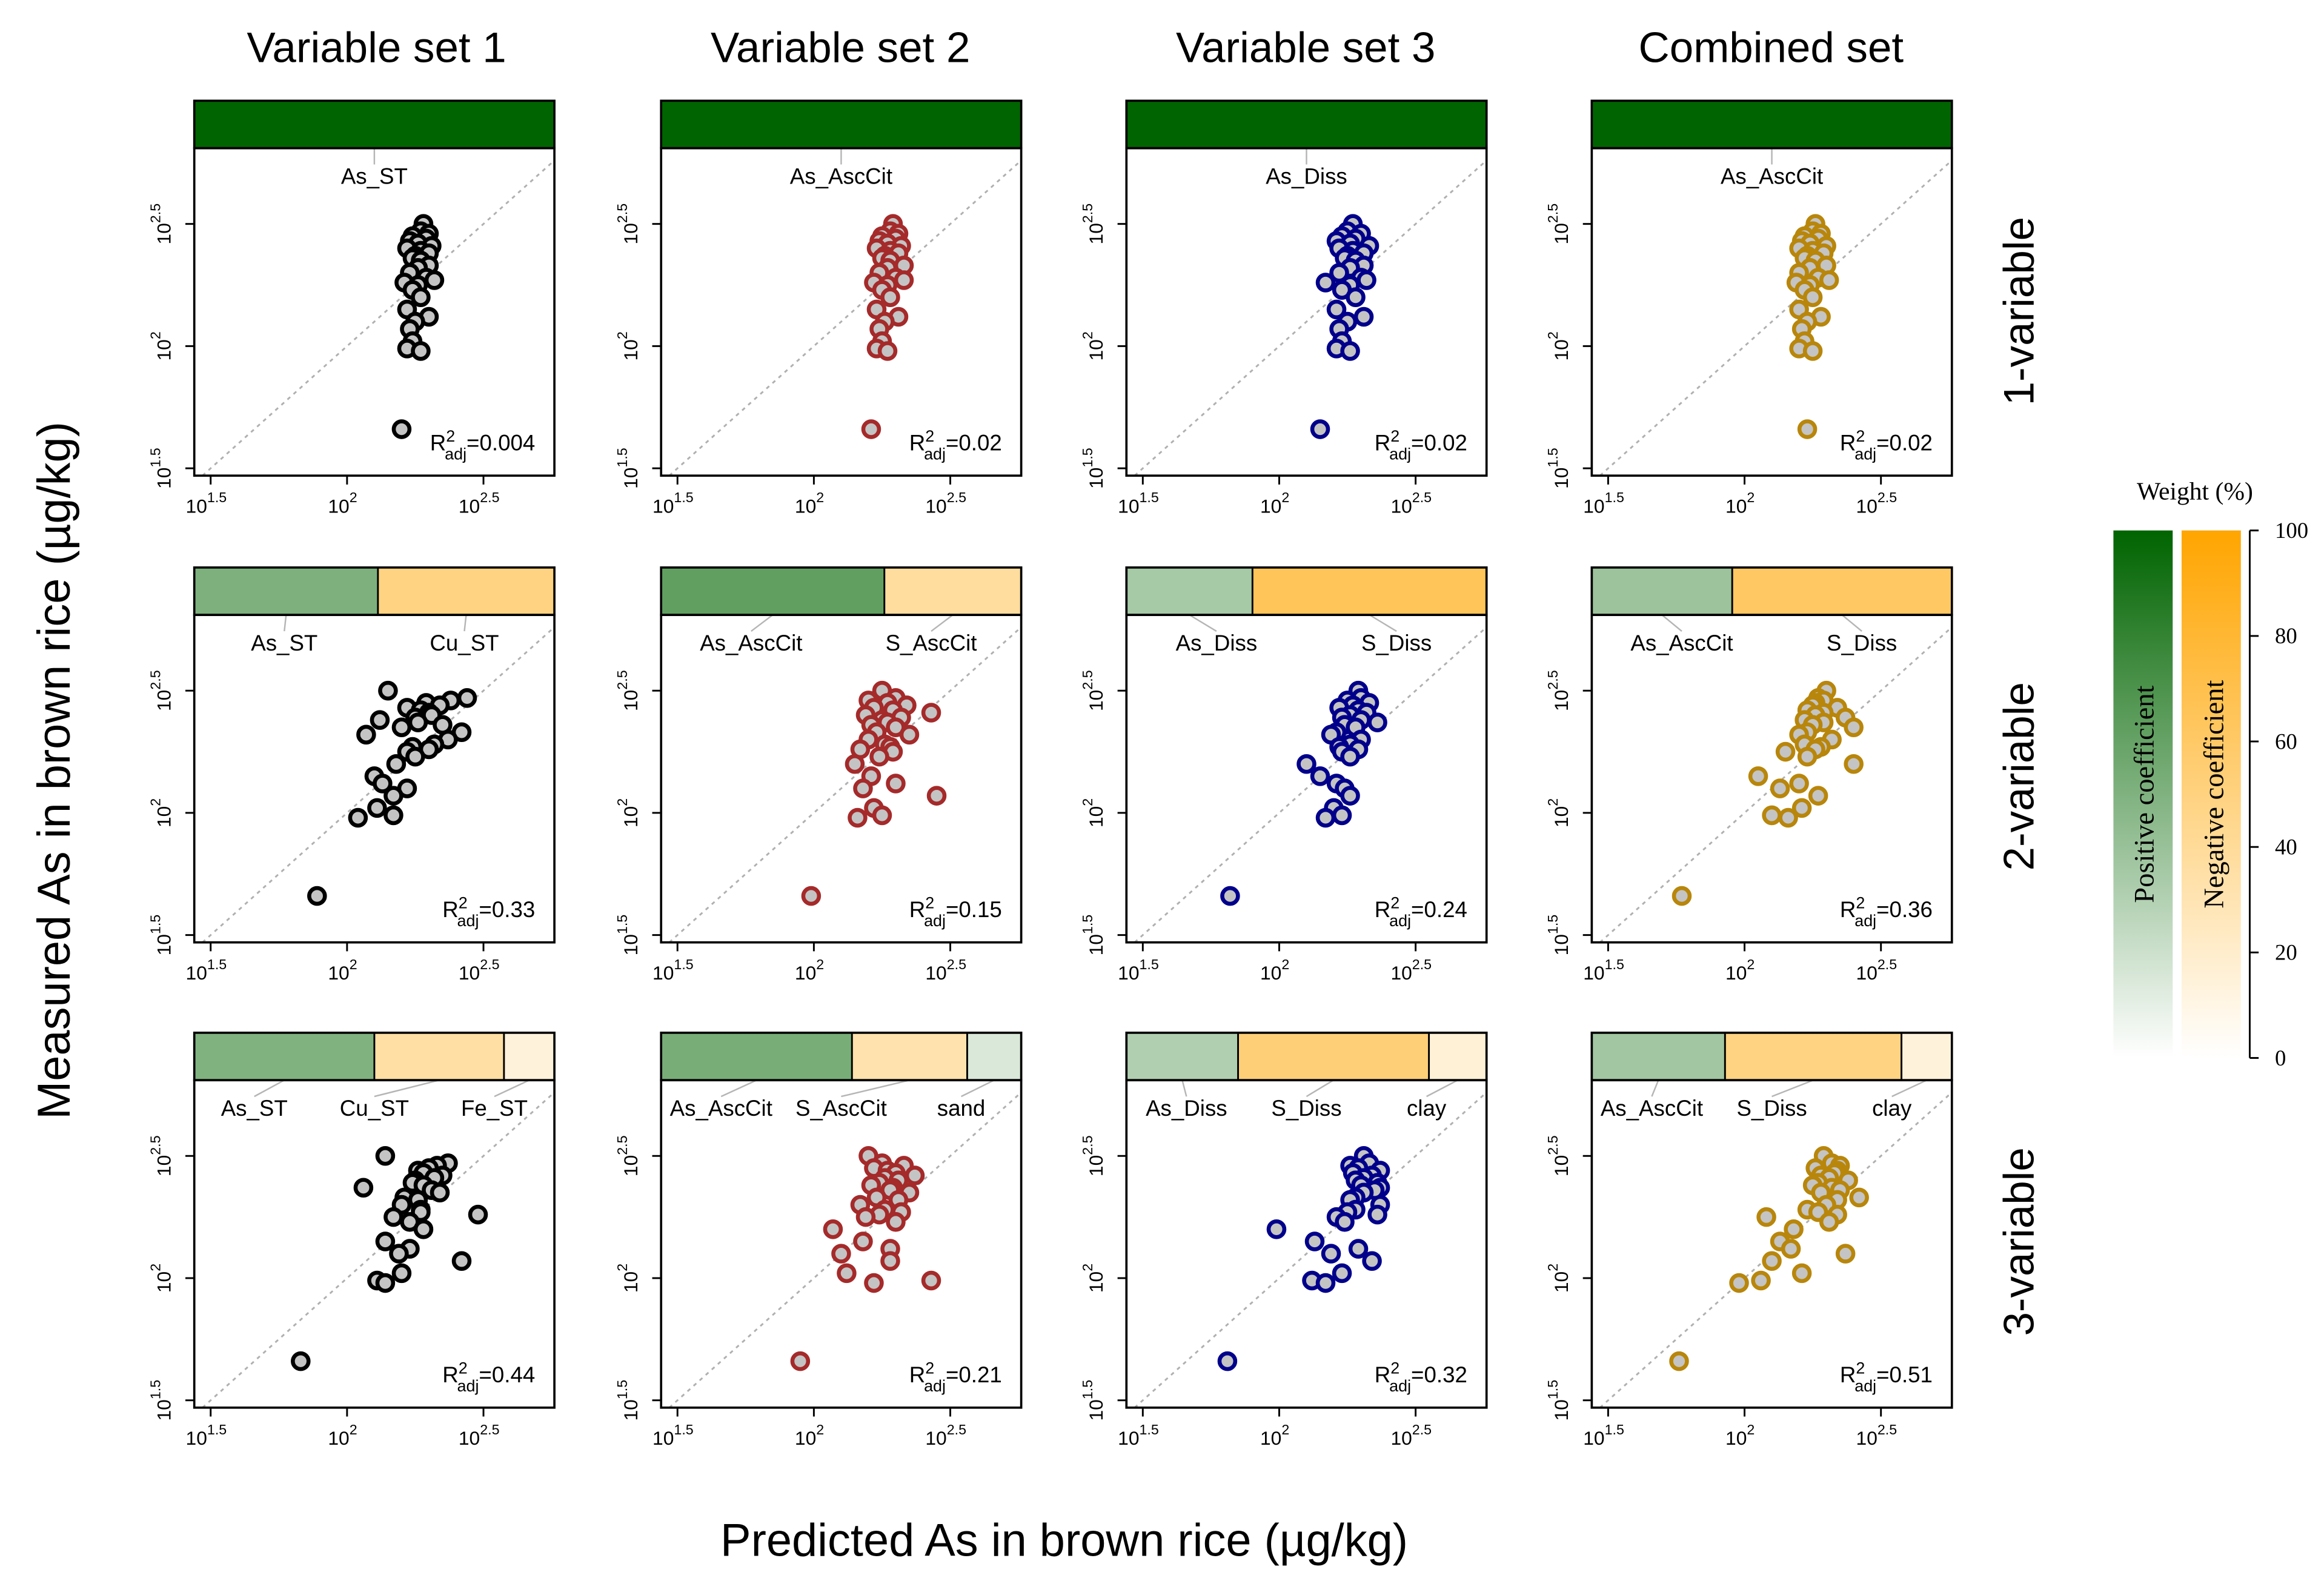  Describe the element at coordinates (1905, 910) in the screenshot. I see `r2-value: =0.36` at that location.